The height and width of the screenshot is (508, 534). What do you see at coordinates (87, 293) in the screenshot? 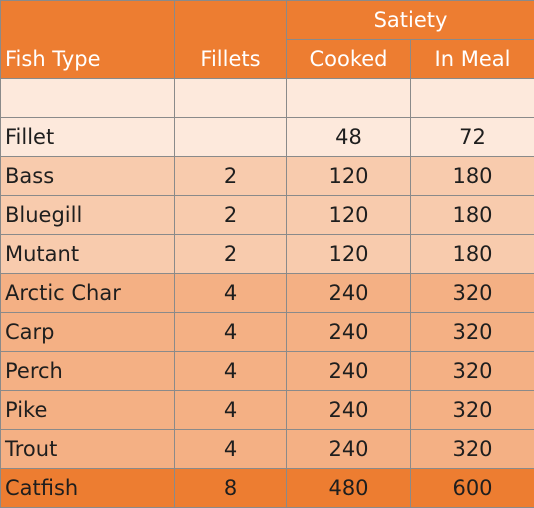
I see `cell-fish-type: Arctic Char` at bounding box center [87, 293].